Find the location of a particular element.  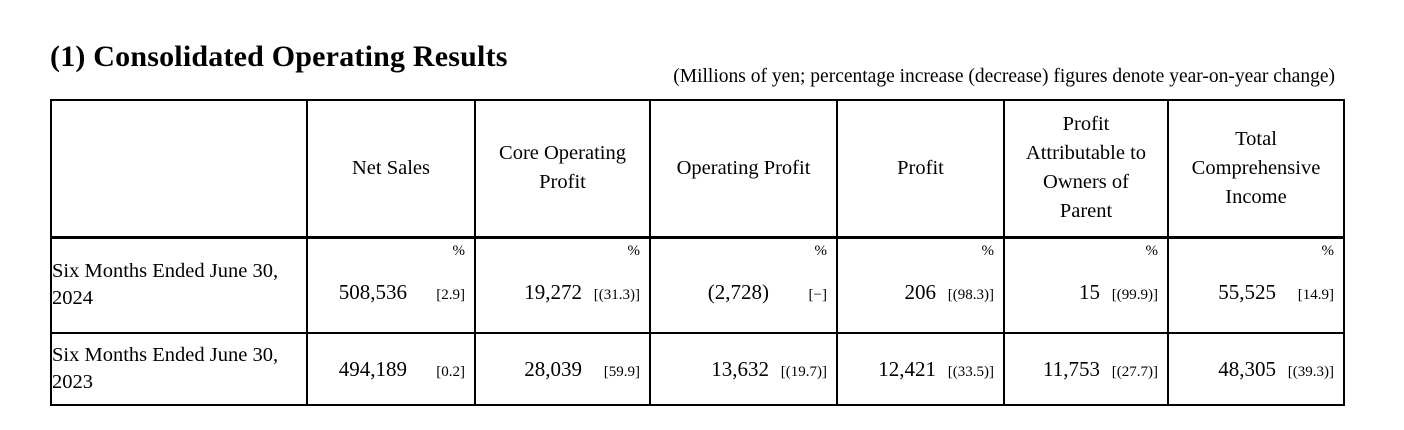

profit-attributable-value-2024: 15 is located at coordinates (1089, 291).